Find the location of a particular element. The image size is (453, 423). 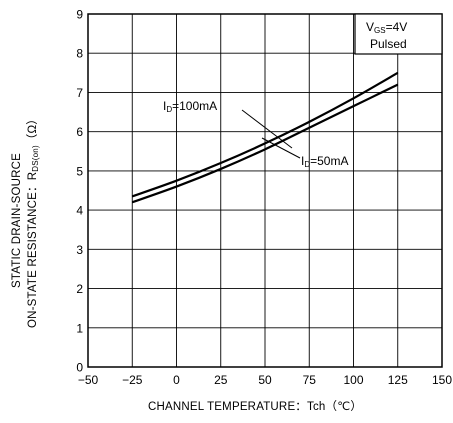

legend-rect is located at coordinates (398, 34).